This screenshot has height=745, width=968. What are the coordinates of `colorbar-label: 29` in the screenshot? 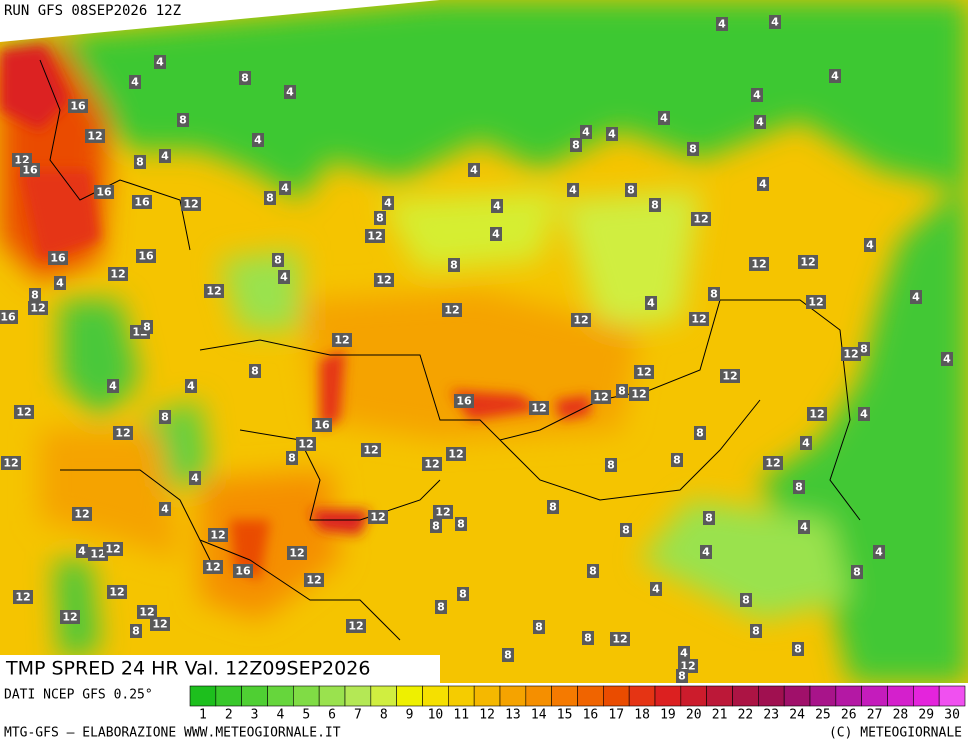 It's located at (926, 715).